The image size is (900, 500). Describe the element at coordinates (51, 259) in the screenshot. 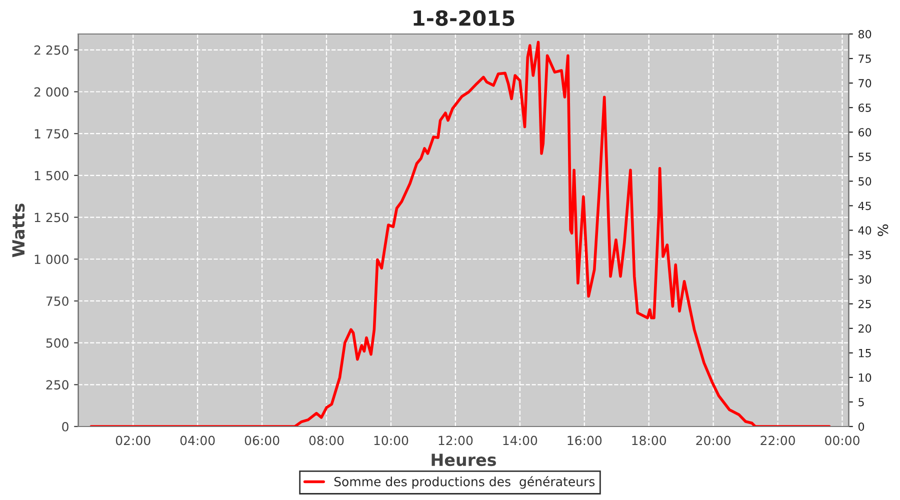

I see `y-tick-label: 1 000` at that location.